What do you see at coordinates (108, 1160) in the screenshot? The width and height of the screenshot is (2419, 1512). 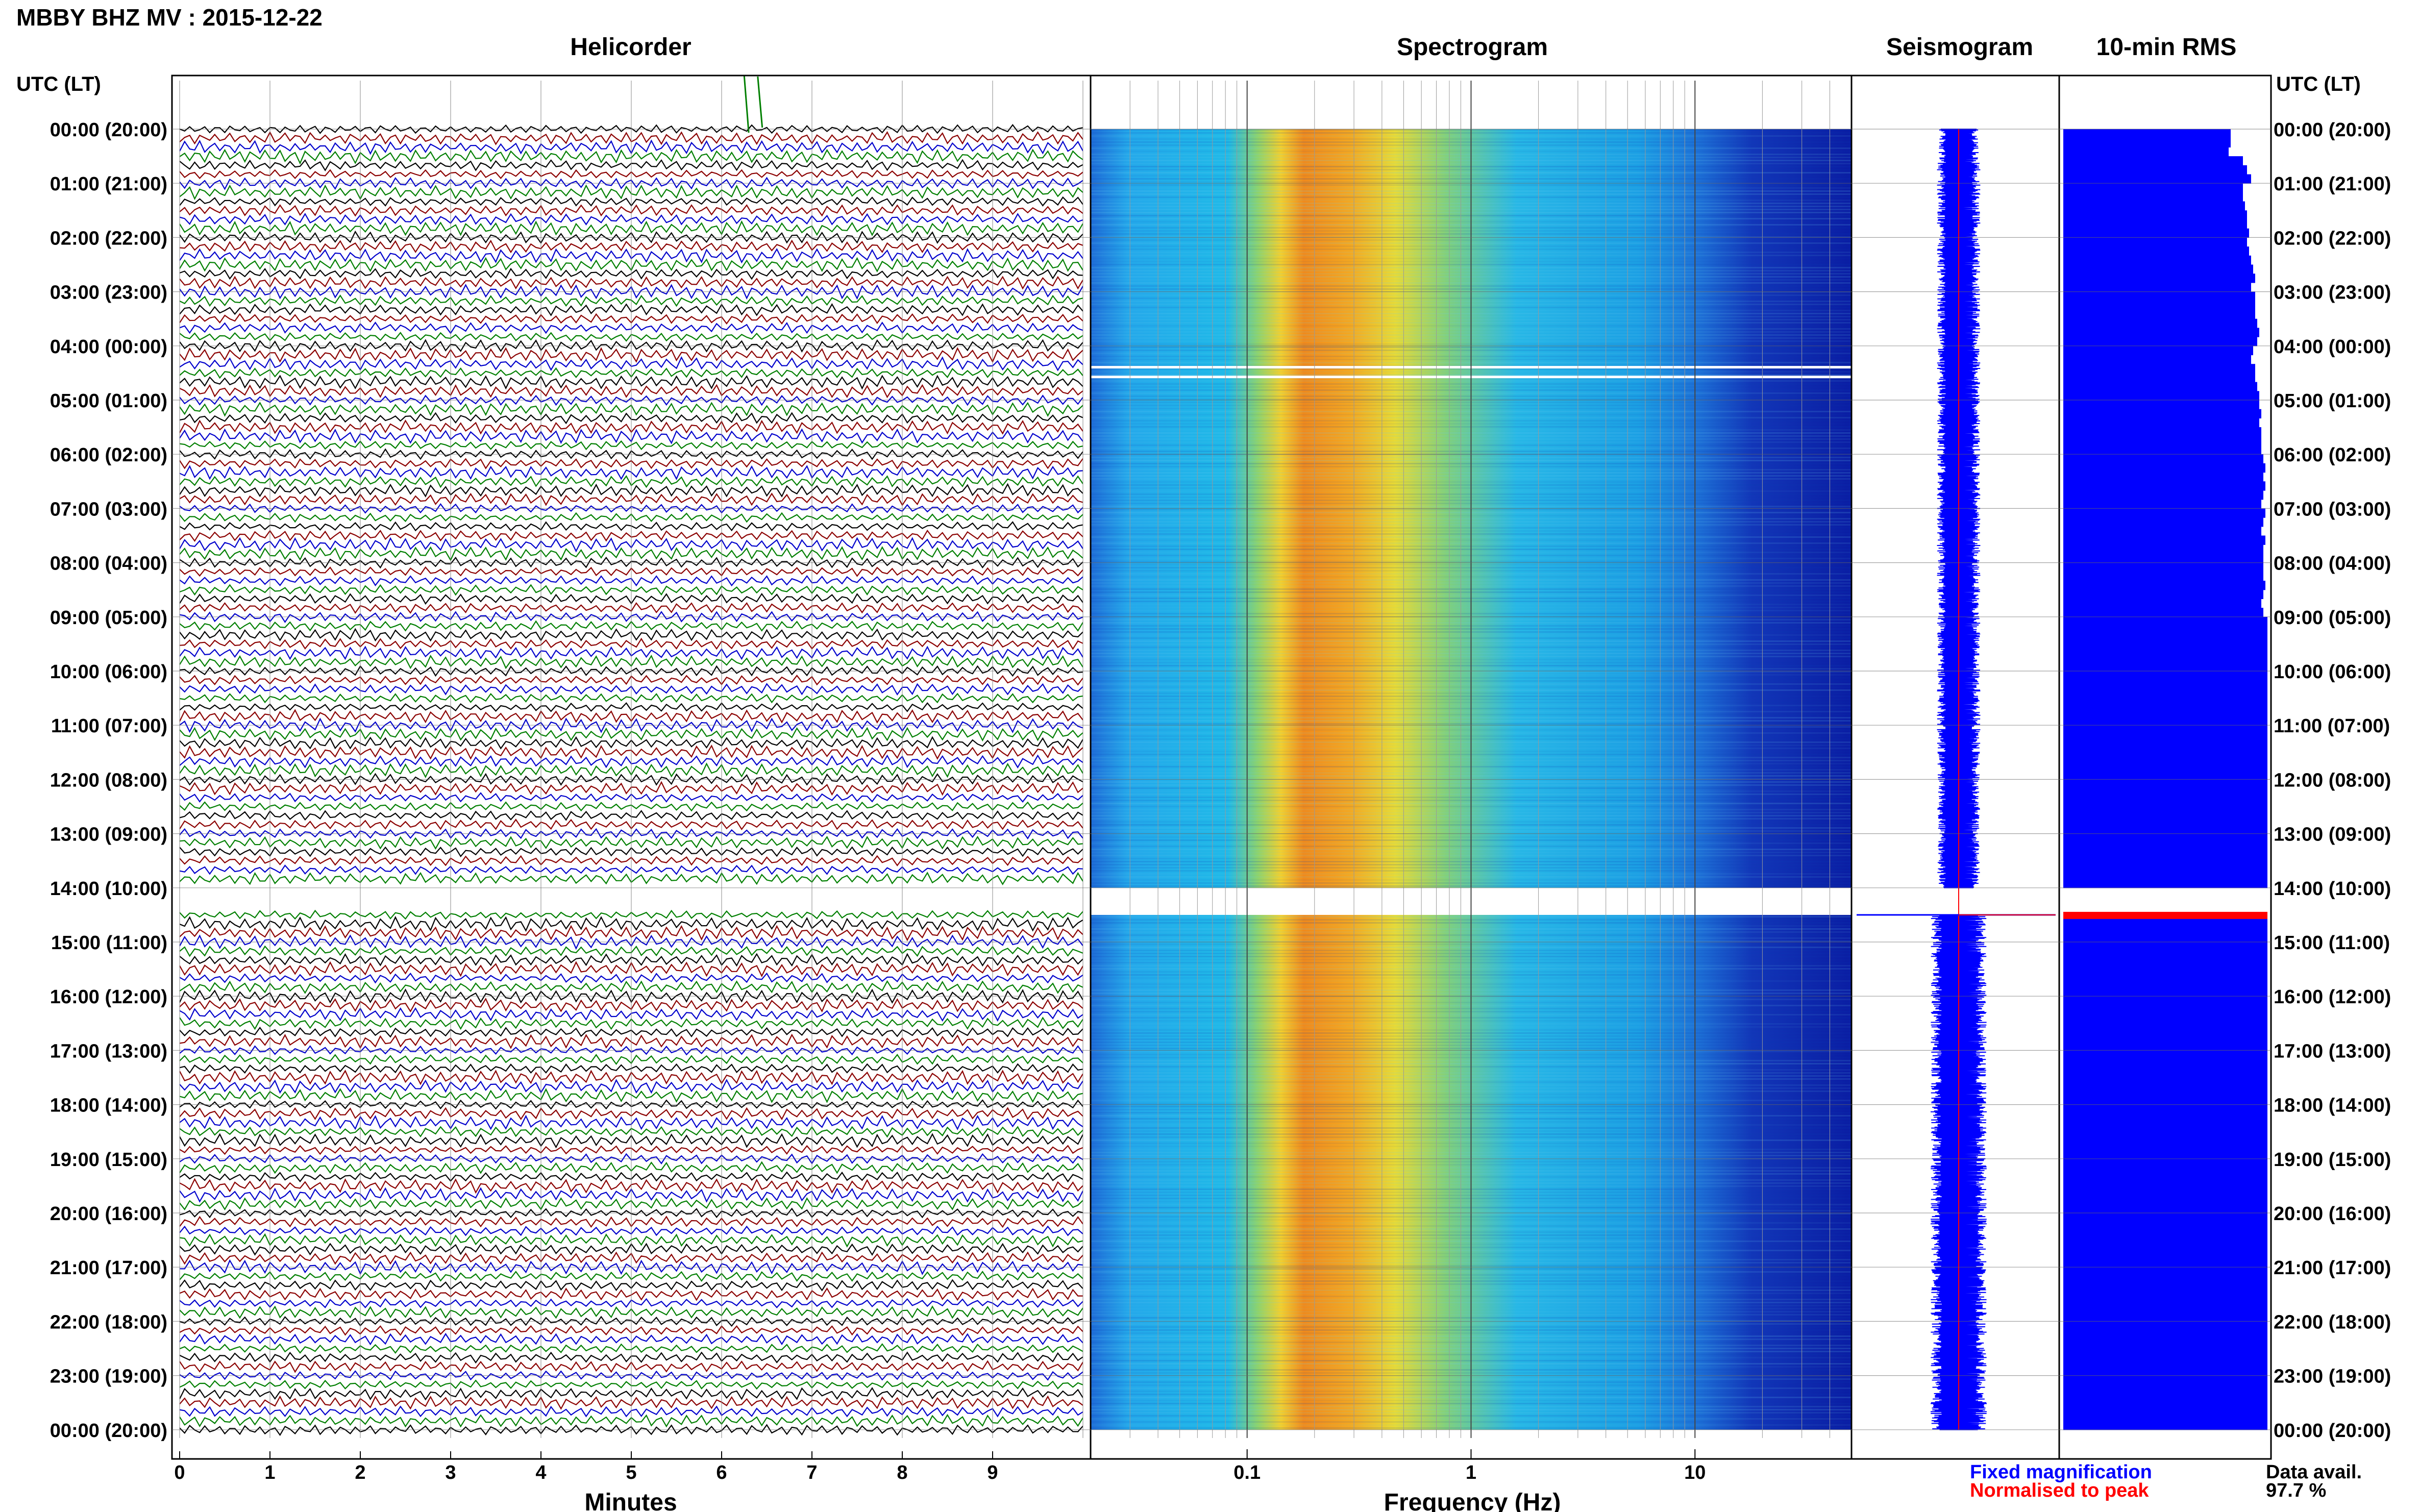 I see `y-tick-left: 19:00 (15:00)` at bounding box center [108, 1160].